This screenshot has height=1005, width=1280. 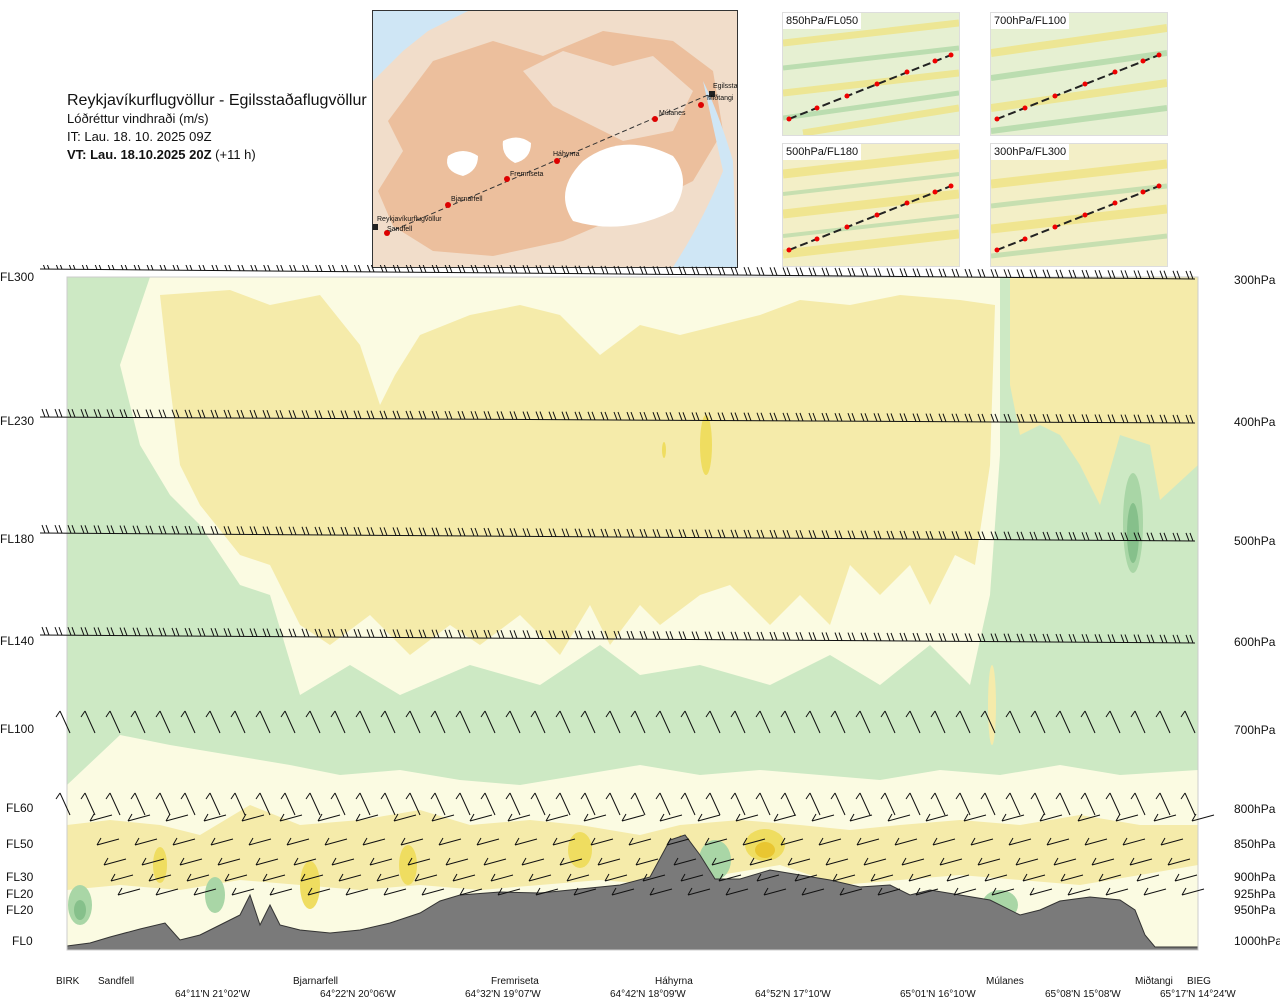 What do you see at coordinates (68, 981) in the screenshot?
I see `station-label-birk: BIRK` at bounding box center [68, 981].